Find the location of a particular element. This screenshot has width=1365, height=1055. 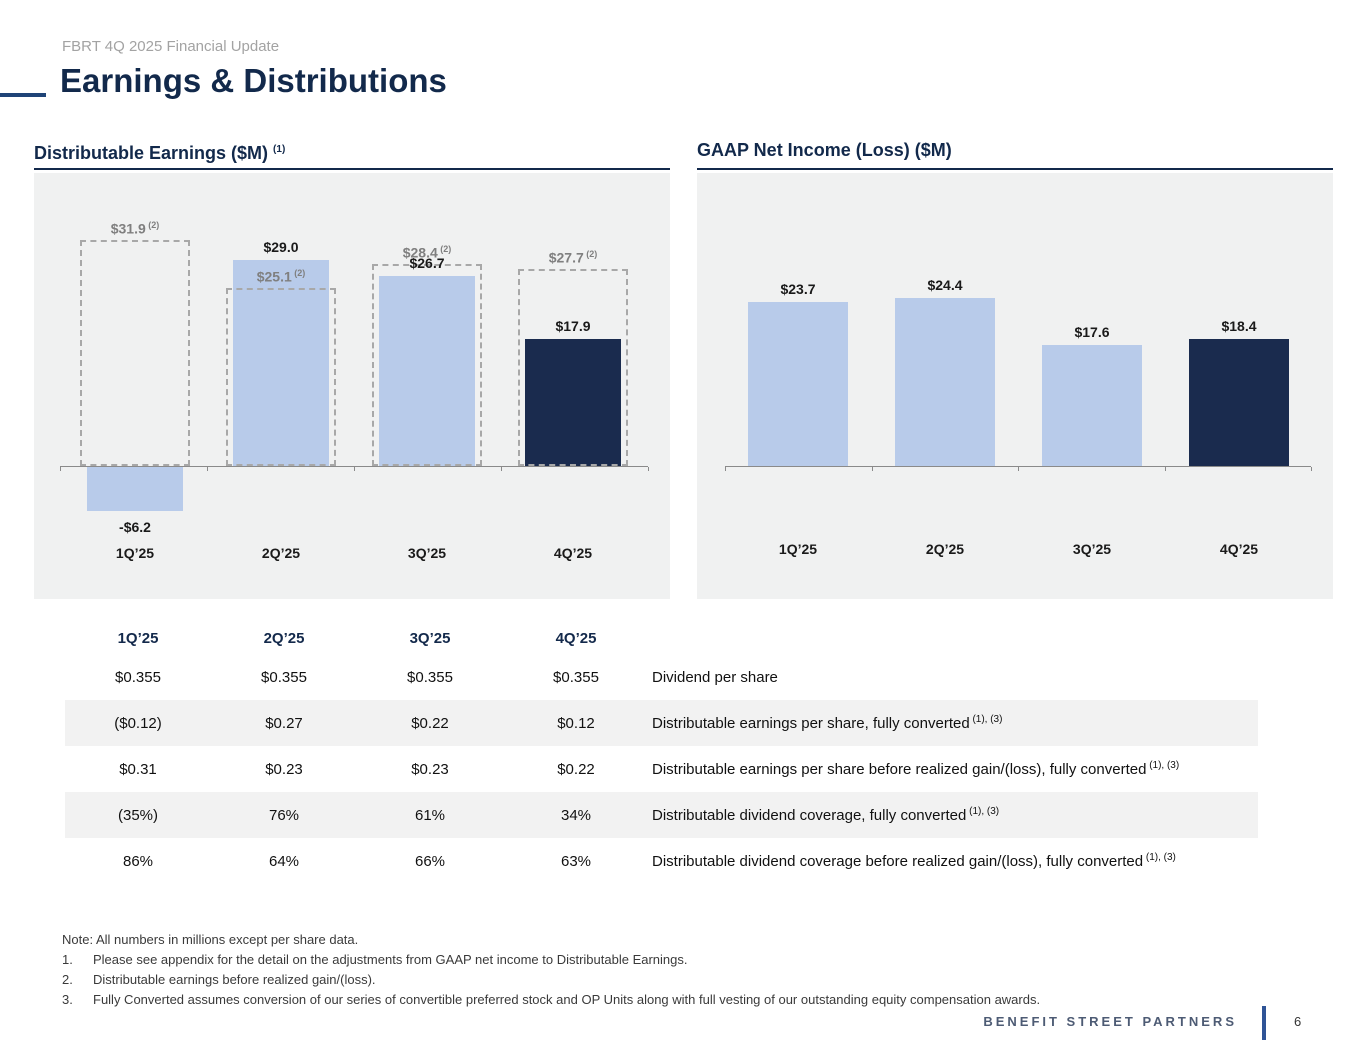

eyebrow-subtitle: FBRT 4Q 2025 Financial Update is located at coordinates (171, 46).